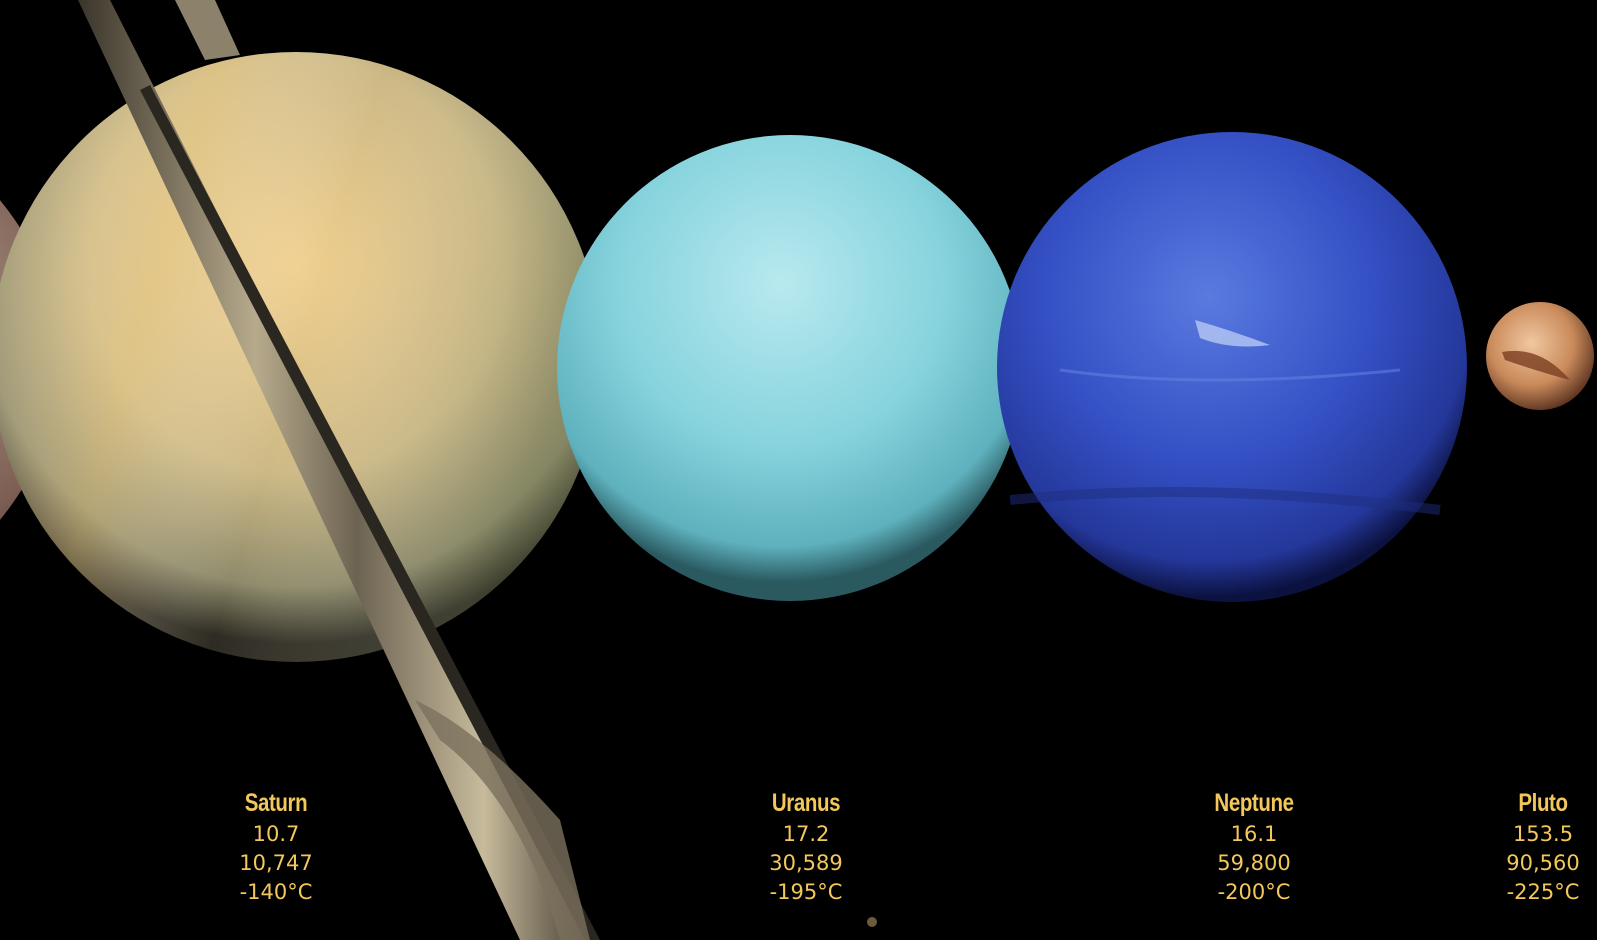 This screenshot has height=940, width=1597. What do you see at coordinates (1254, 834) in the screenshot?
I see `planet-value-1: 16.1` at bounding box center [1254, 834].